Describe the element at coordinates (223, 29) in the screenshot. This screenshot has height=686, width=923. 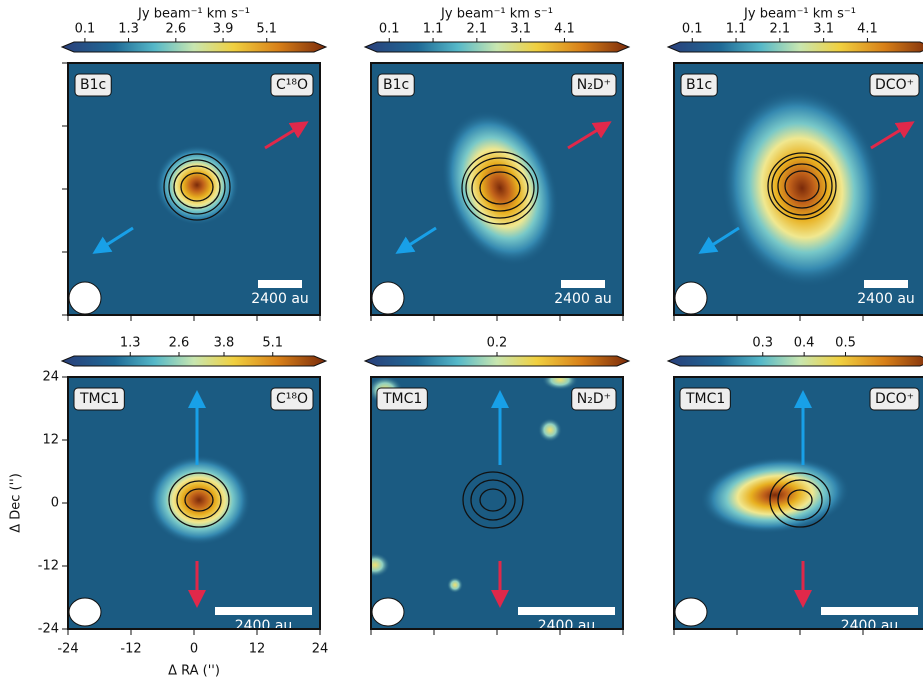
I see `colorbar-tick-label: 3.9` at that location.